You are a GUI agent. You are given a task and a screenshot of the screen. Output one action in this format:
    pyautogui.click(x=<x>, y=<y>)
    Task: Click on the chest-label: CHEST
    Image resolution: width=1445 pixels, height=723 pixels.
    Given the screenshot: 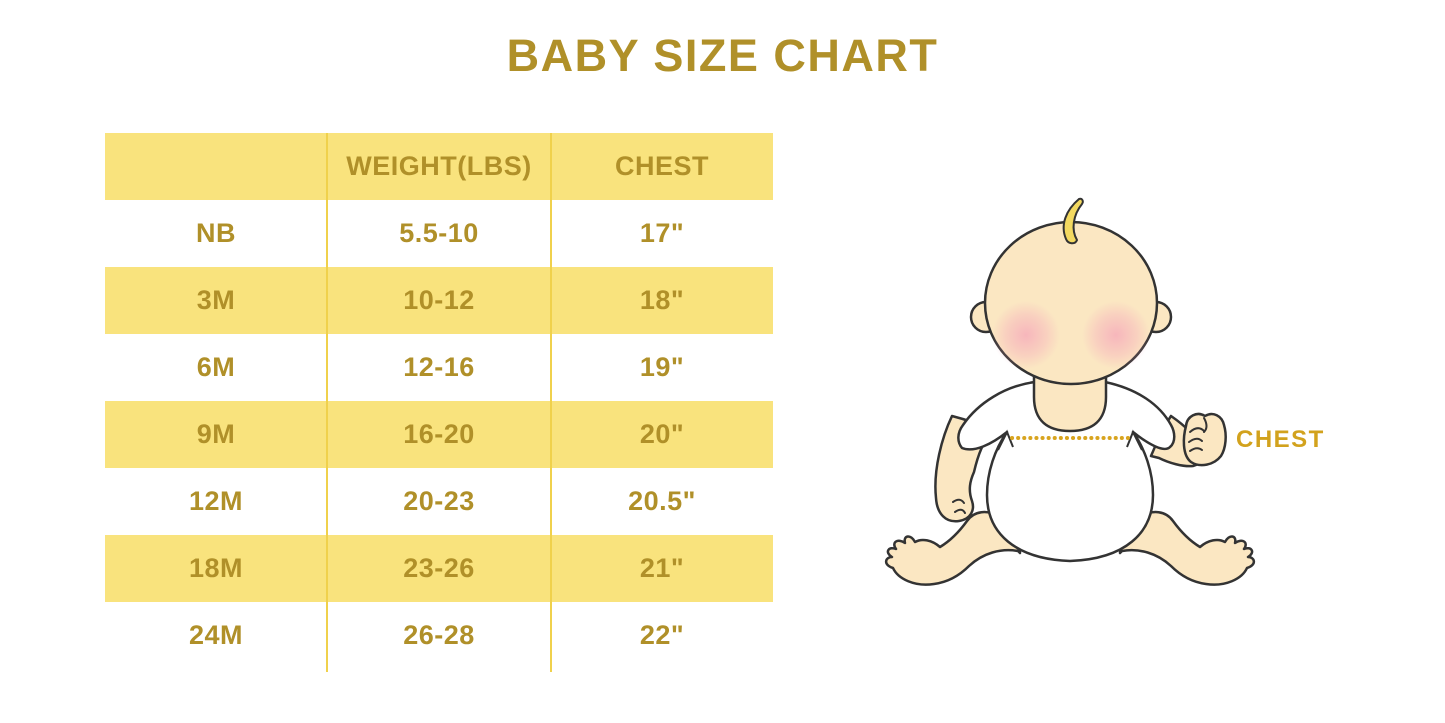 What is the action you would take?
    pyautogui.click(x=1280, y=439)
    